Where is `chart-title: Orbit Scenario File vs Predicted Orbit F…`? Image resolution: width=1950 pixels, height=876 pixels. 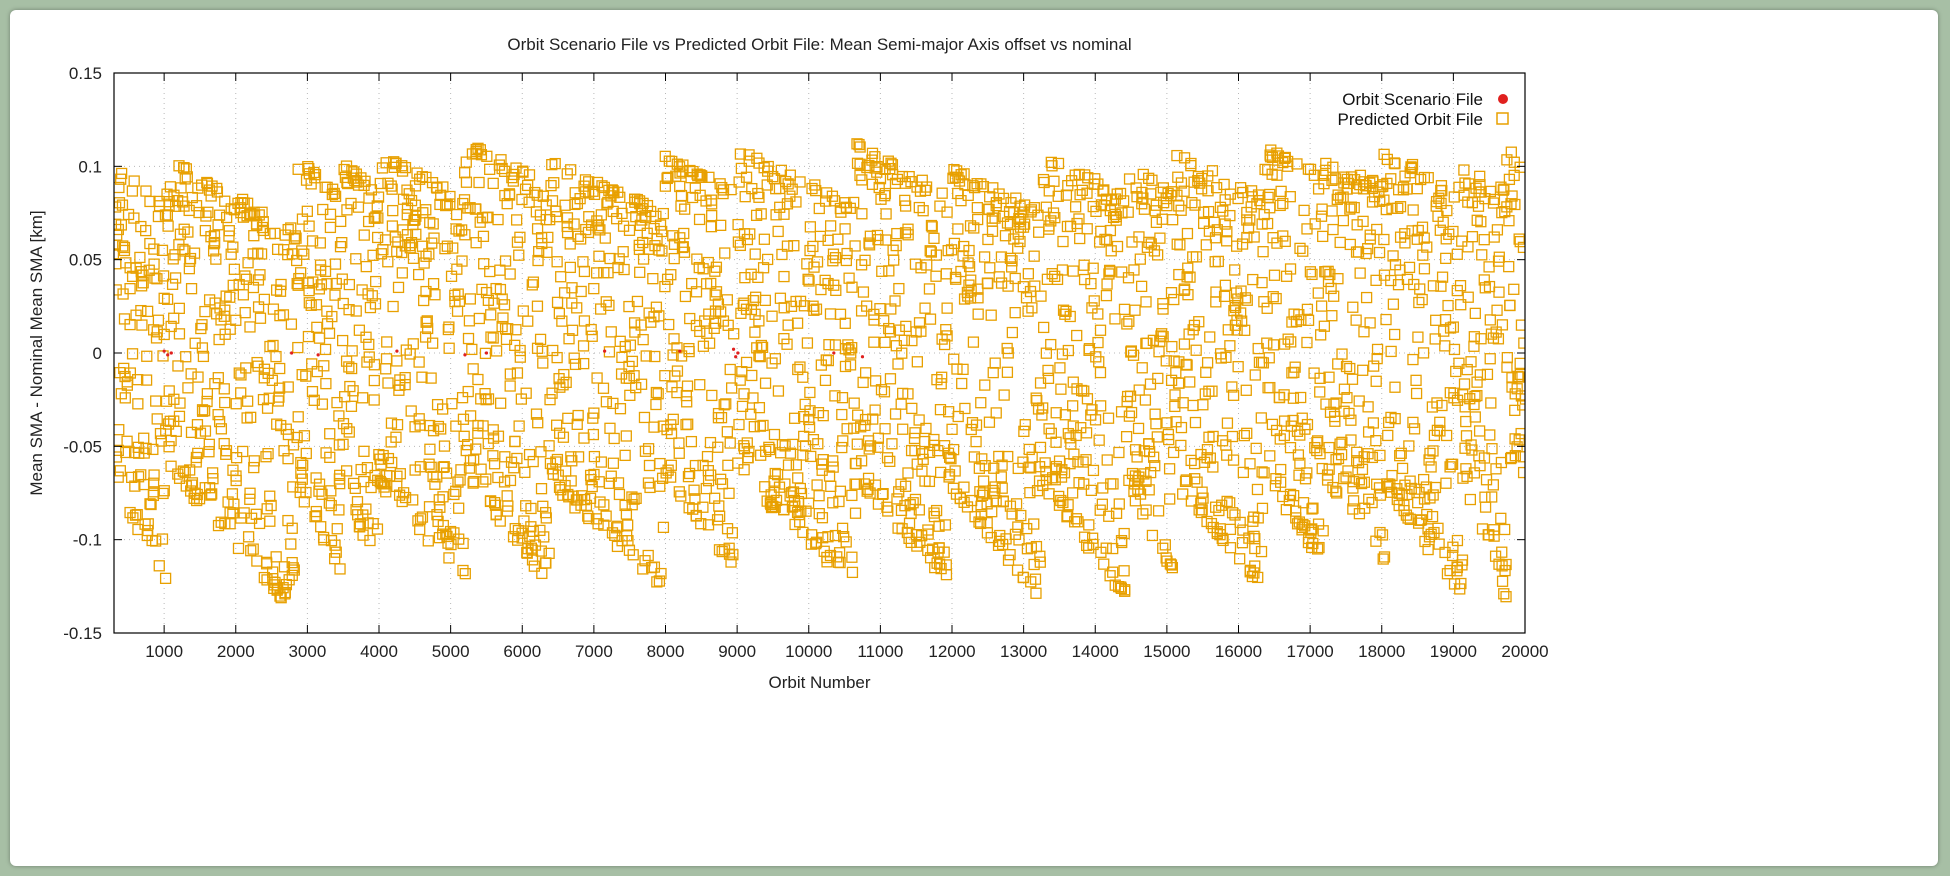 chart-title: Orbit Scenario File vs Predicted Orbit F… is located at coordinates (819, 44).